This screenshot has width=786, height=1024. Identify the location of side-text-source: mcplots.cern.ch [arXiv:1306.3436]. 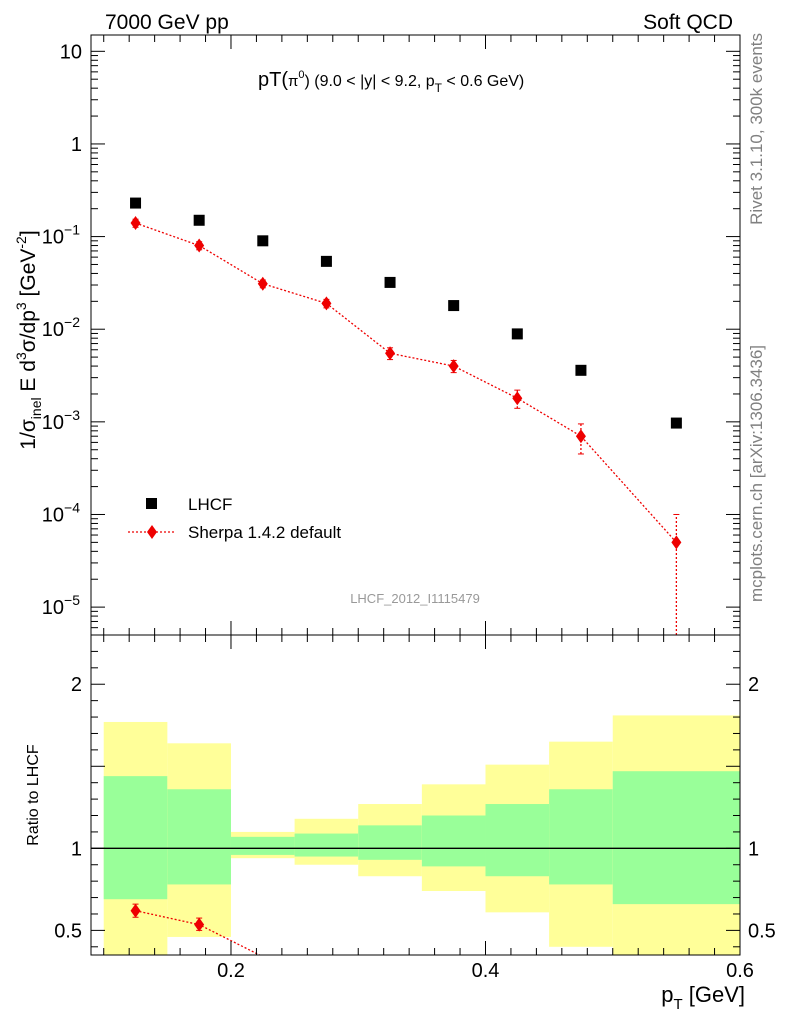
(756, 473).